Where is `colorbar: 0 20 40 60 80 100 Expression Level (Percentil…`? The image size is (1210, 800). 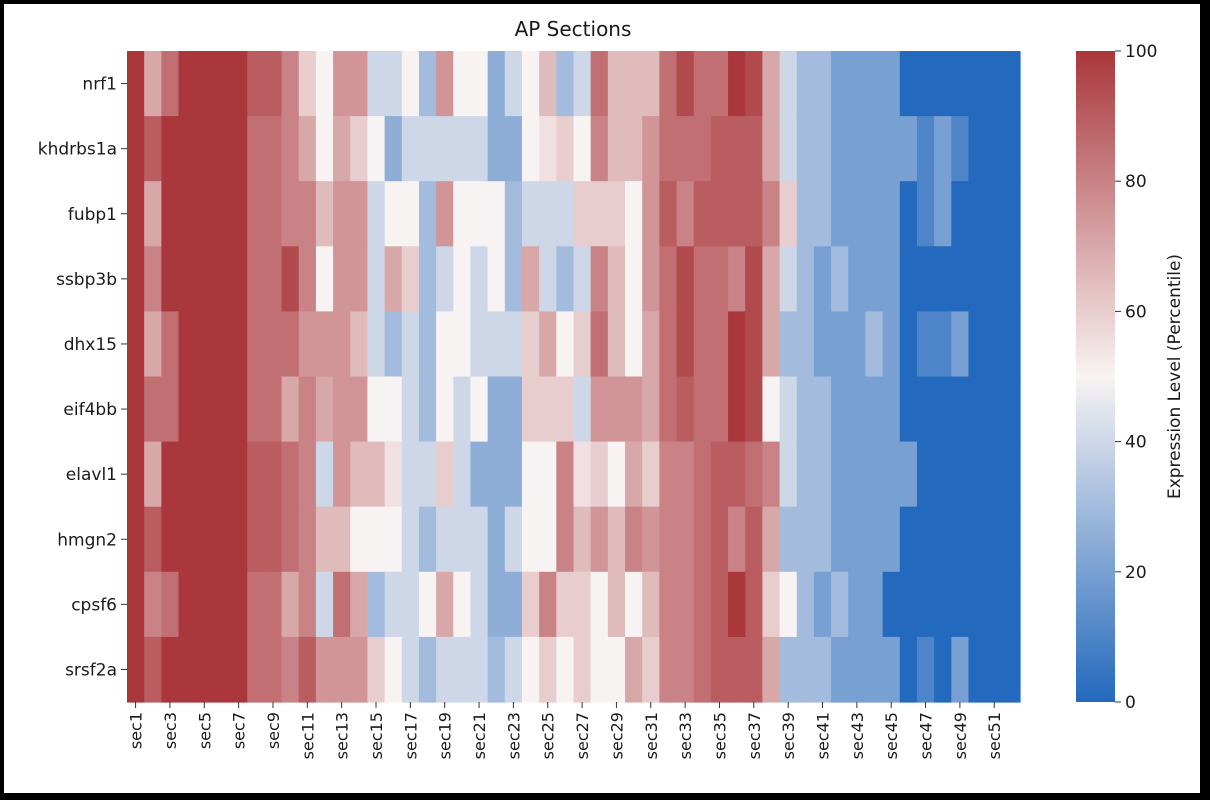 colorbar: 0 20 40 60 80 100 Expression Level (Percentil… is located at coordinates (1130, 377).